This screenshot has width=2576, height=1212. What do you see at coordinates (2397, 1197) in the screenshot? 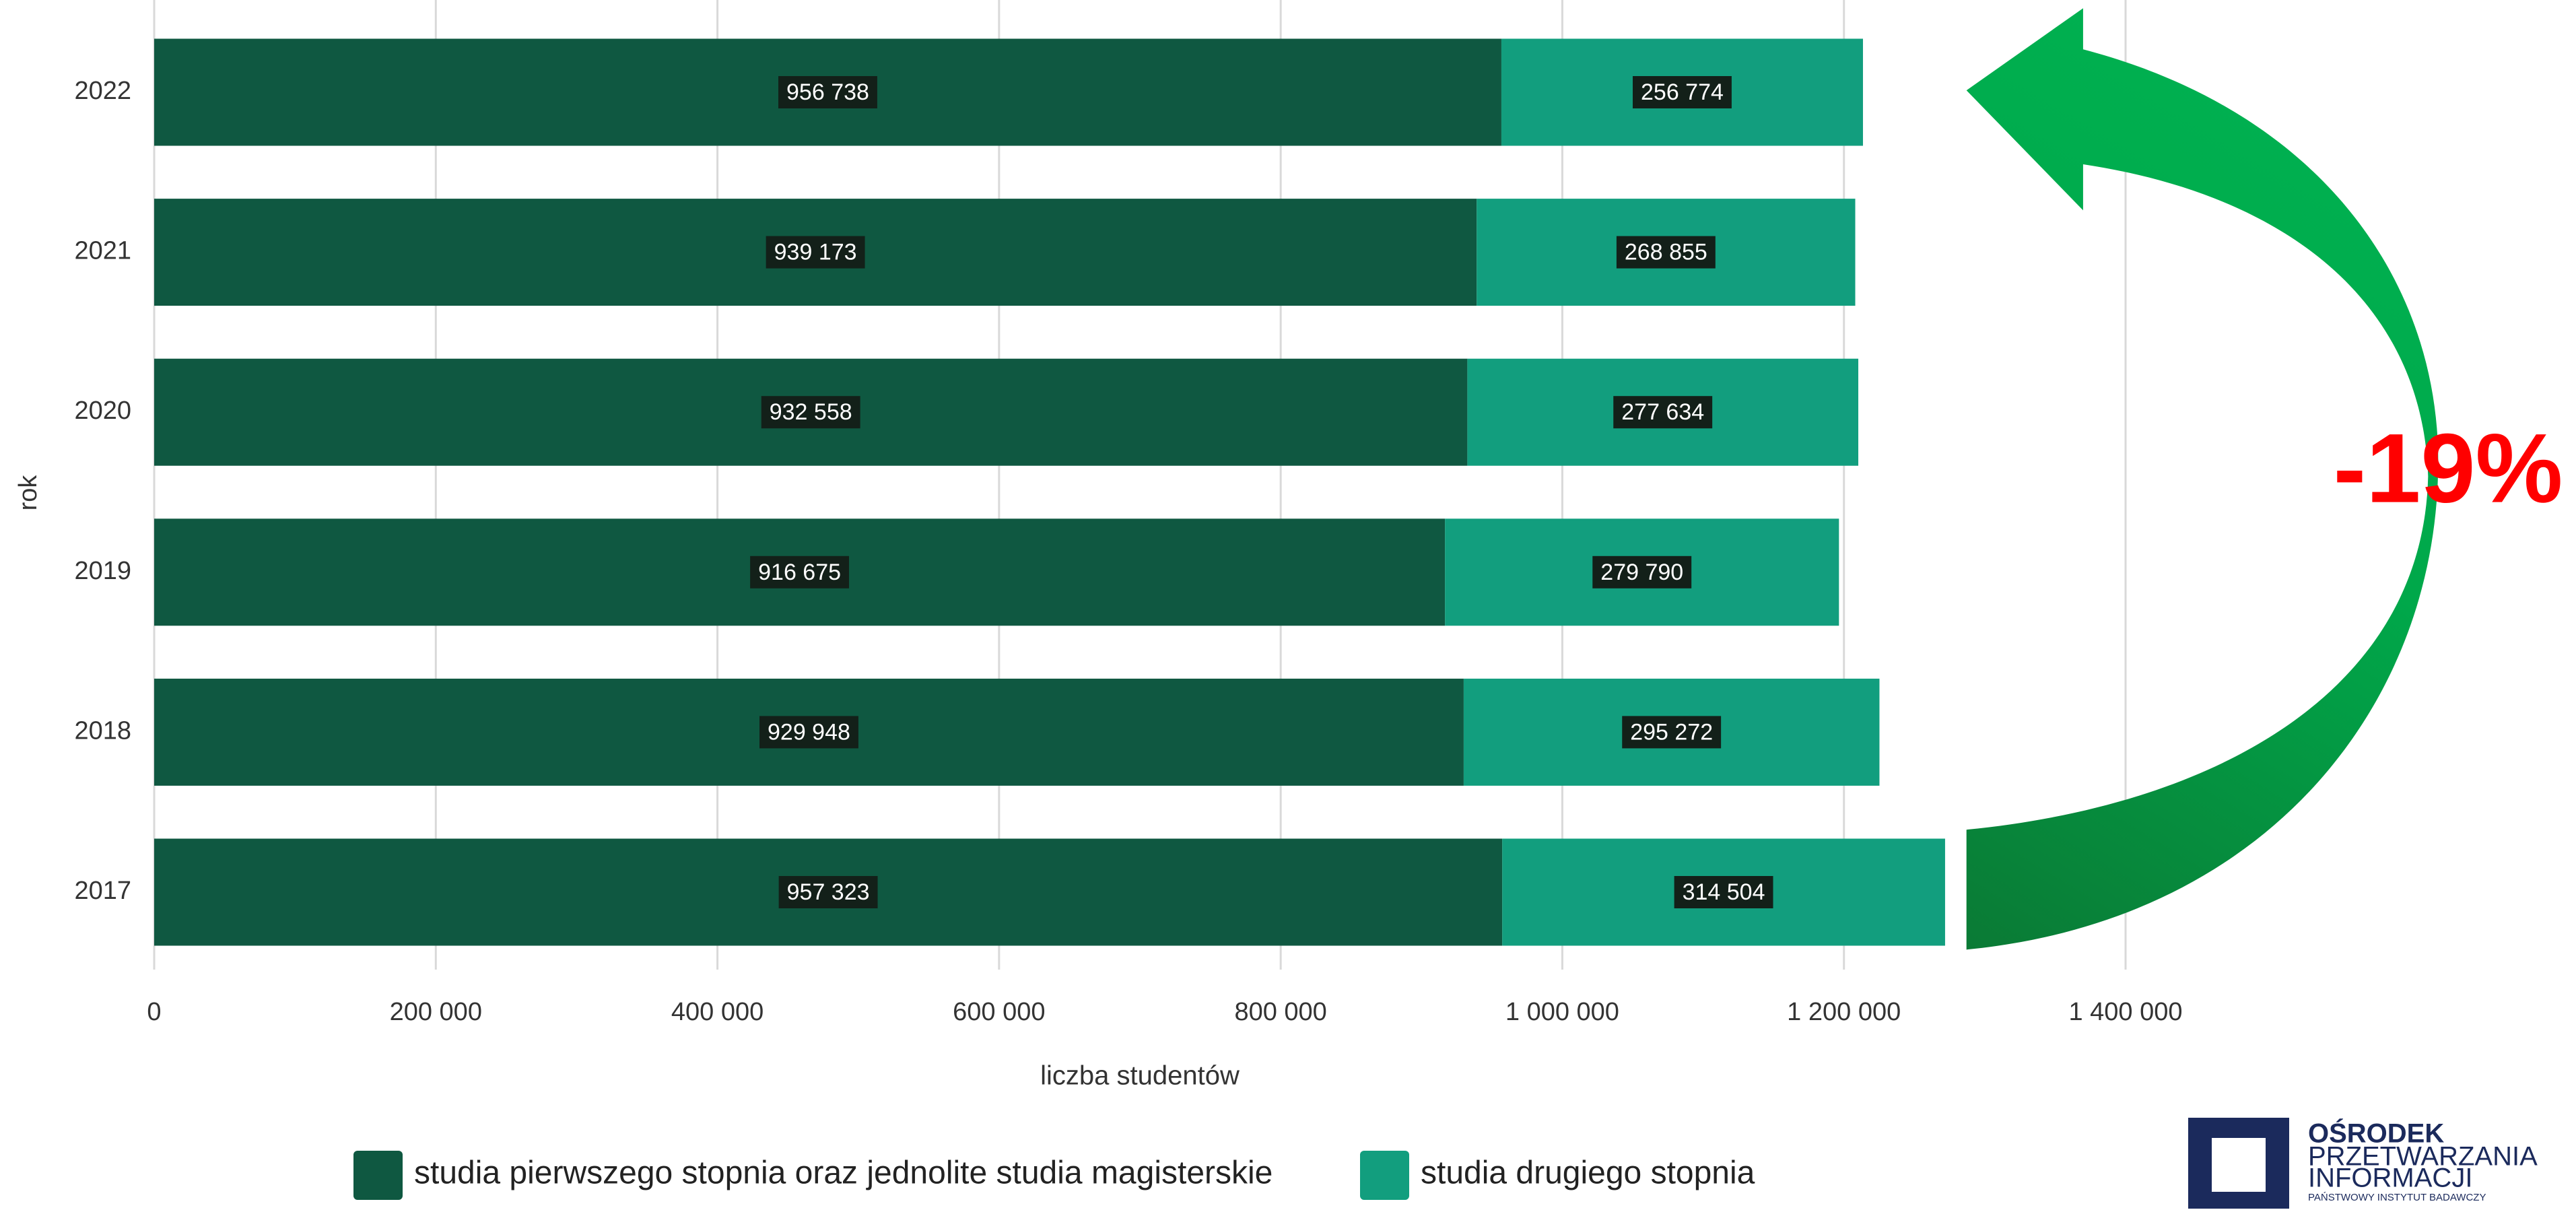
I see `logo-subtitle: PAŃSTWOWY INSTYTUT BADAWCZY` at bounding box center [2397, 1197].